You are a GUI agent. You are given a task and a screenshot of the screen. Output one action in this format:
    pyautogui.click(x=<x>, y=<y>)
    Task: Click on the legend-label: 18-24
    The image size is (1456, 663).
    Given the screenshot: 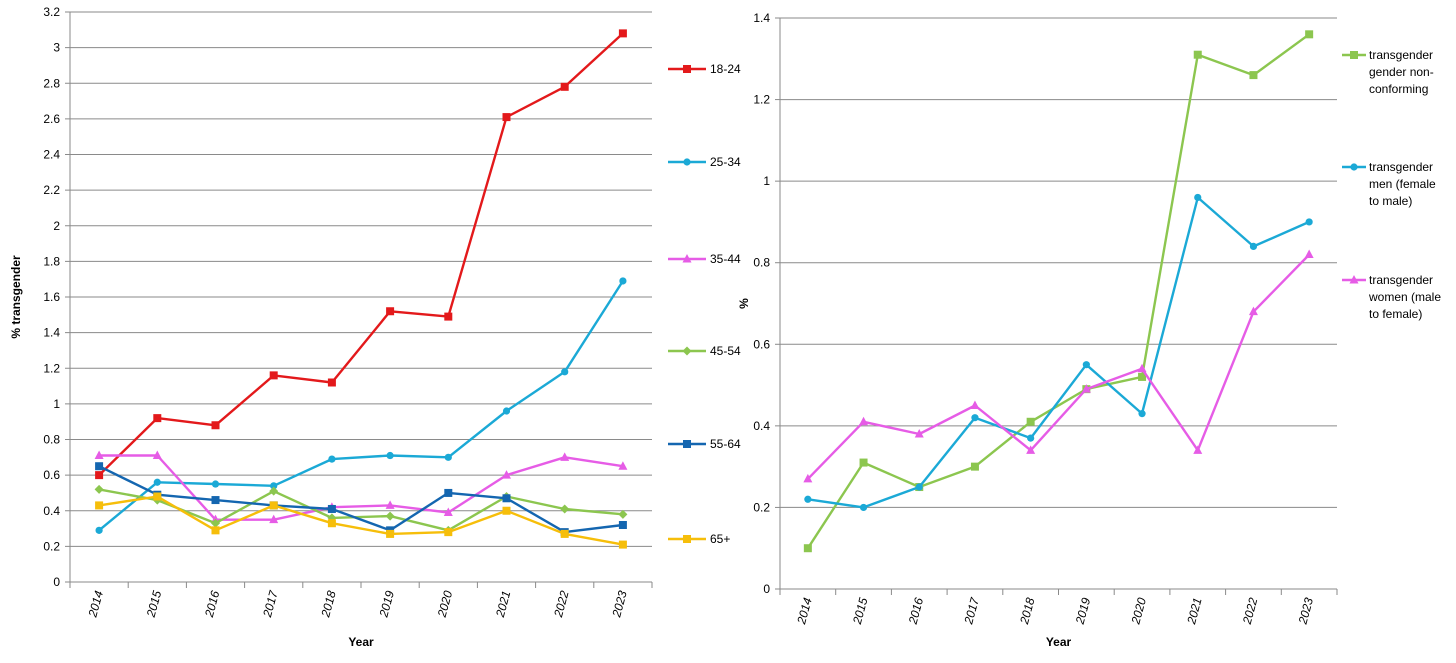 What is the action you would take?
    pyautogui.click(x=725, y=69)
    